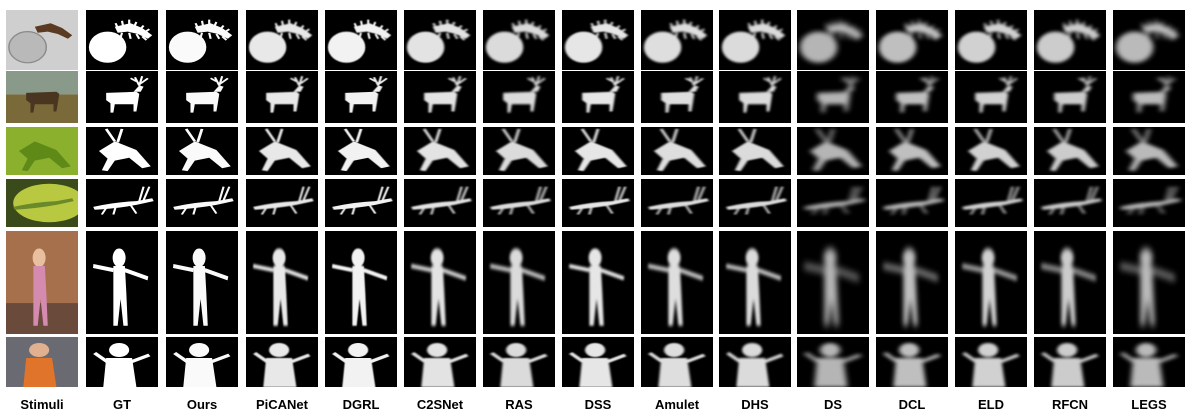 This screenshot has height=418, width=1190. I want to click on cell-mantis-ds, so click(833, 203).